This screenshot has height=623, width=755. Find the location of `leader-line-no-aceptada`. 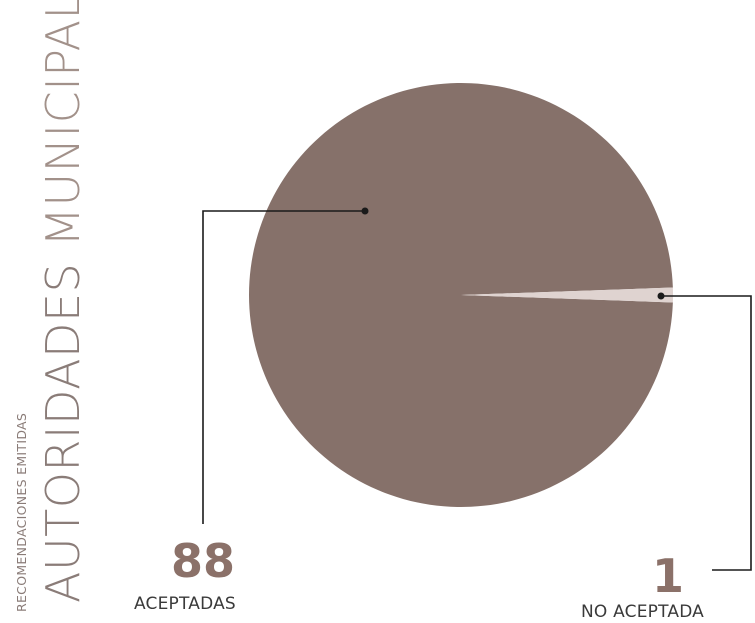

leader-line-no-aceptada is located at coordinates (706, 433).